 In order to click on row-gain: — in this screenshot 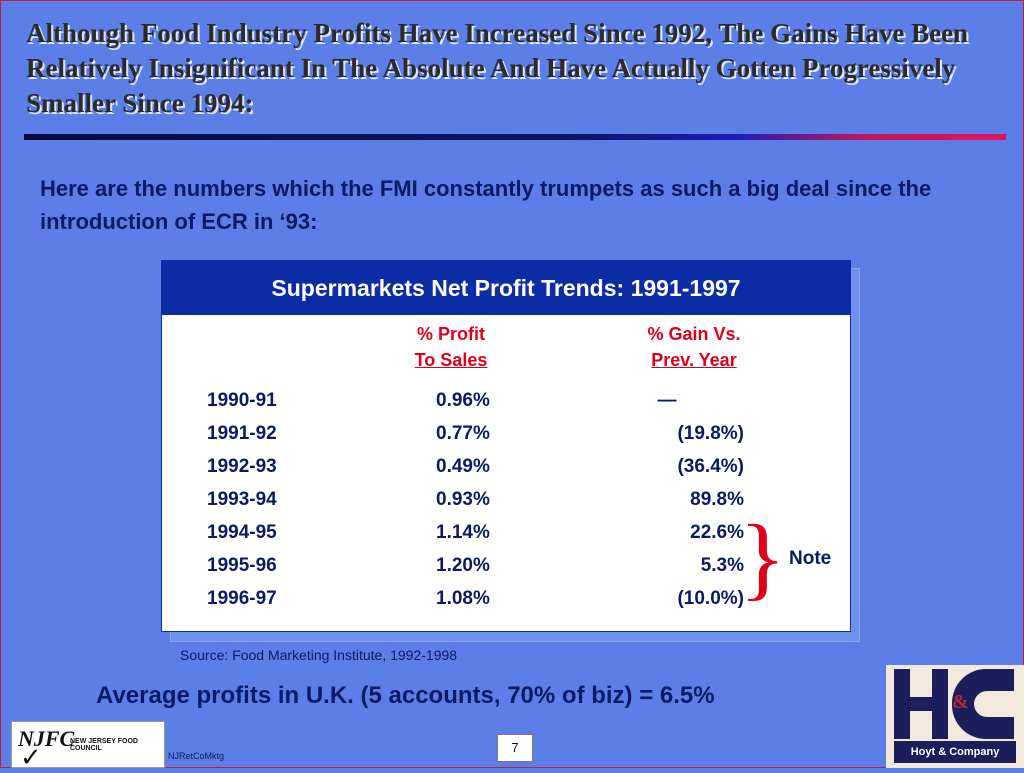, I will do `click(667, 400)`.